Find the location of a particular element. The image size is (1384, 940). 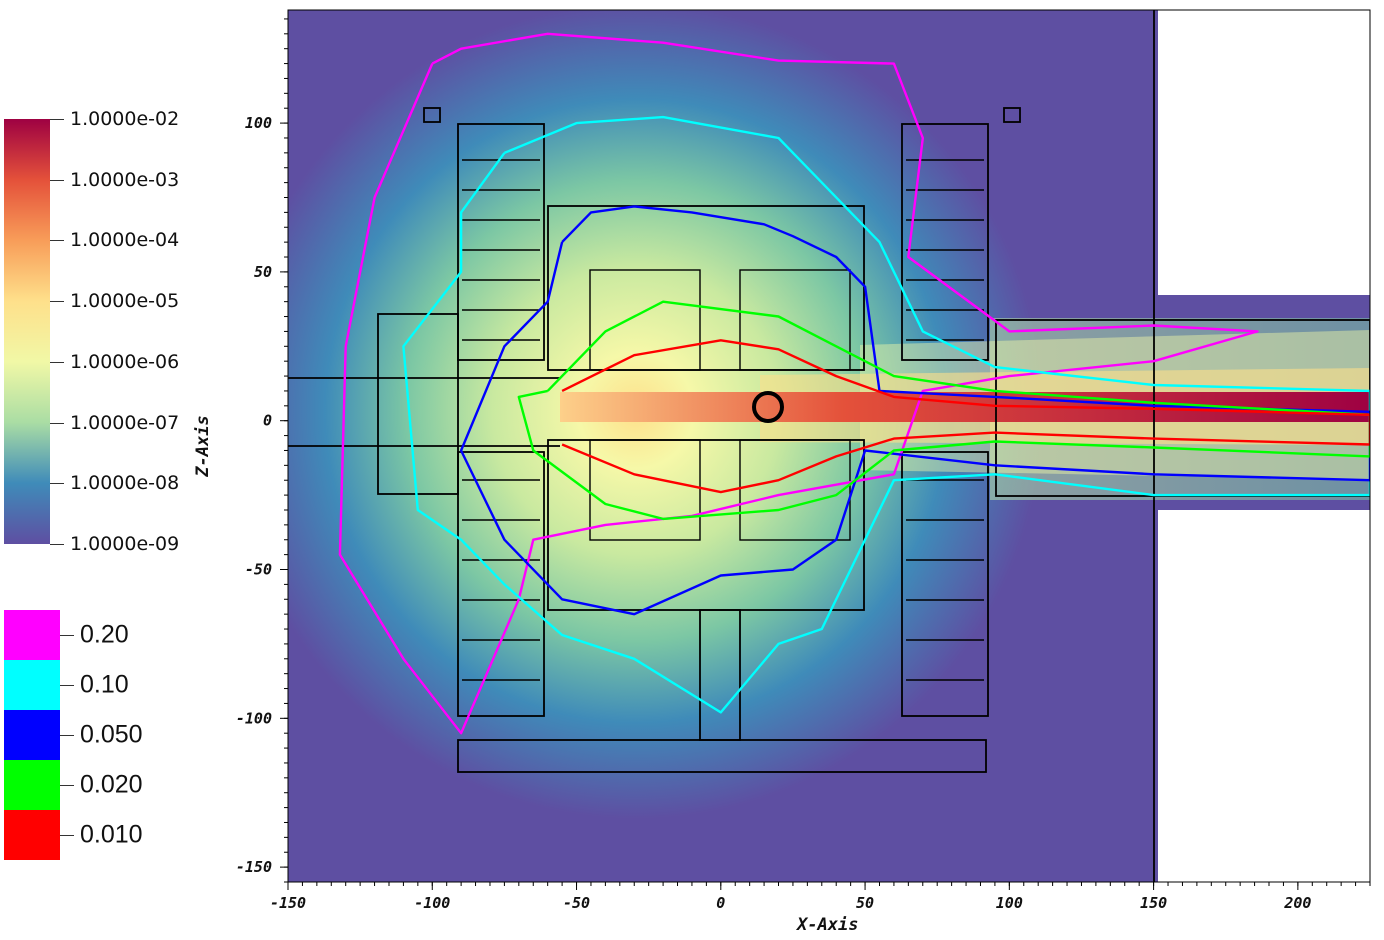

colorbar-label: 1.0000e-09 is located at coordinates (125, 544).